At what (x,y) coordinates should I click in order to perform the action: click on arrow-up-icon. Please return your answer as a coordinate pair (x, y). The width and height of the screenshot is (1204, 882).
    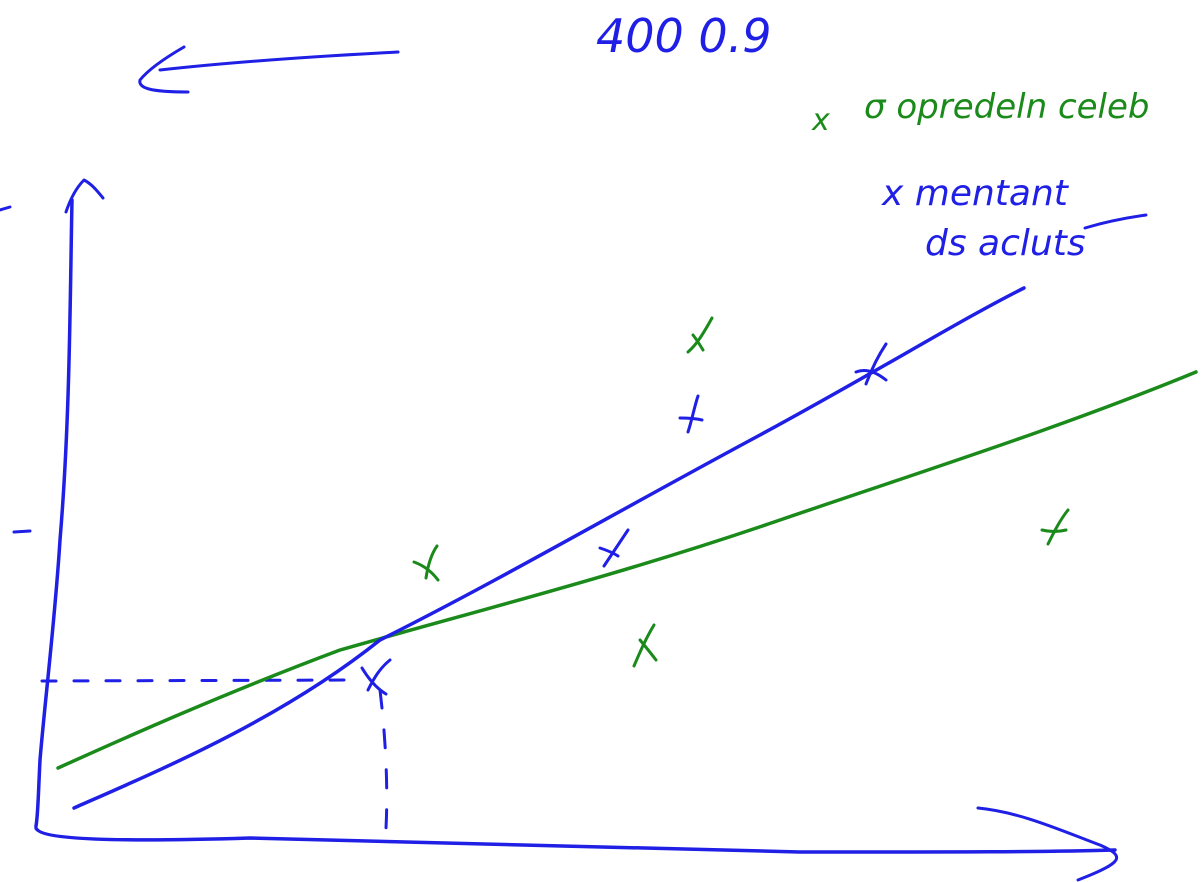
    Looking at the image, I should click on (69, 503).